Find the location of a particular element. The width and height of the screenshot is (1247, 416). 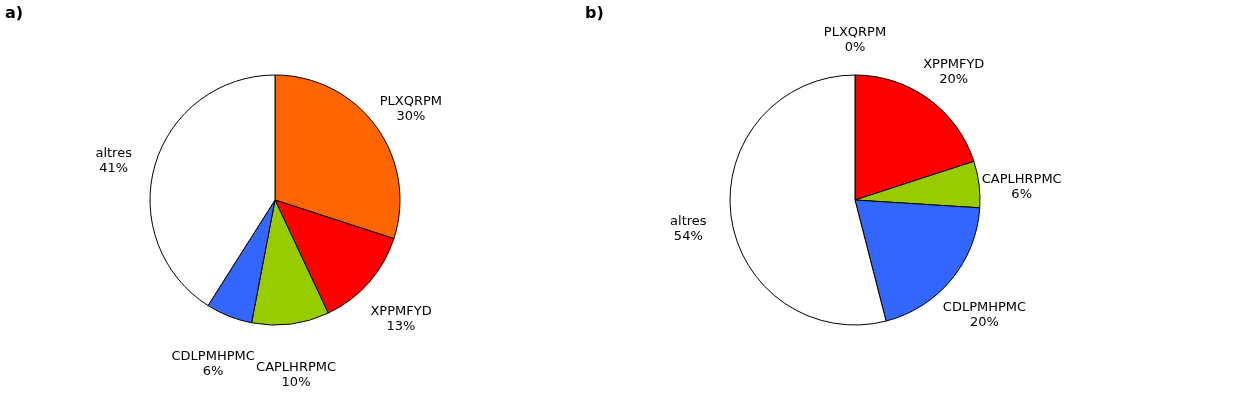

category-label: PLXQRPM is located at coordinates (855, 31).